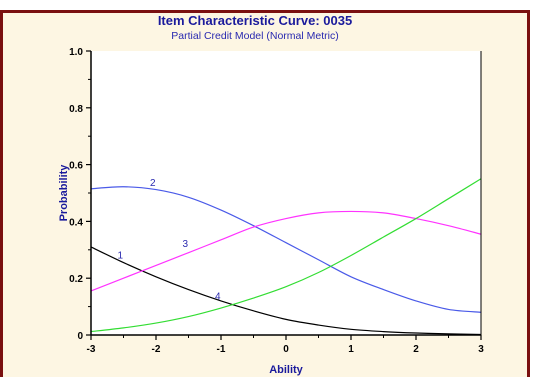 The height and width of the screenshot is (382, 535). Describe the element at coordinates (120, 255) in the screenshot. I see `curve-label-1: 1` at that location.